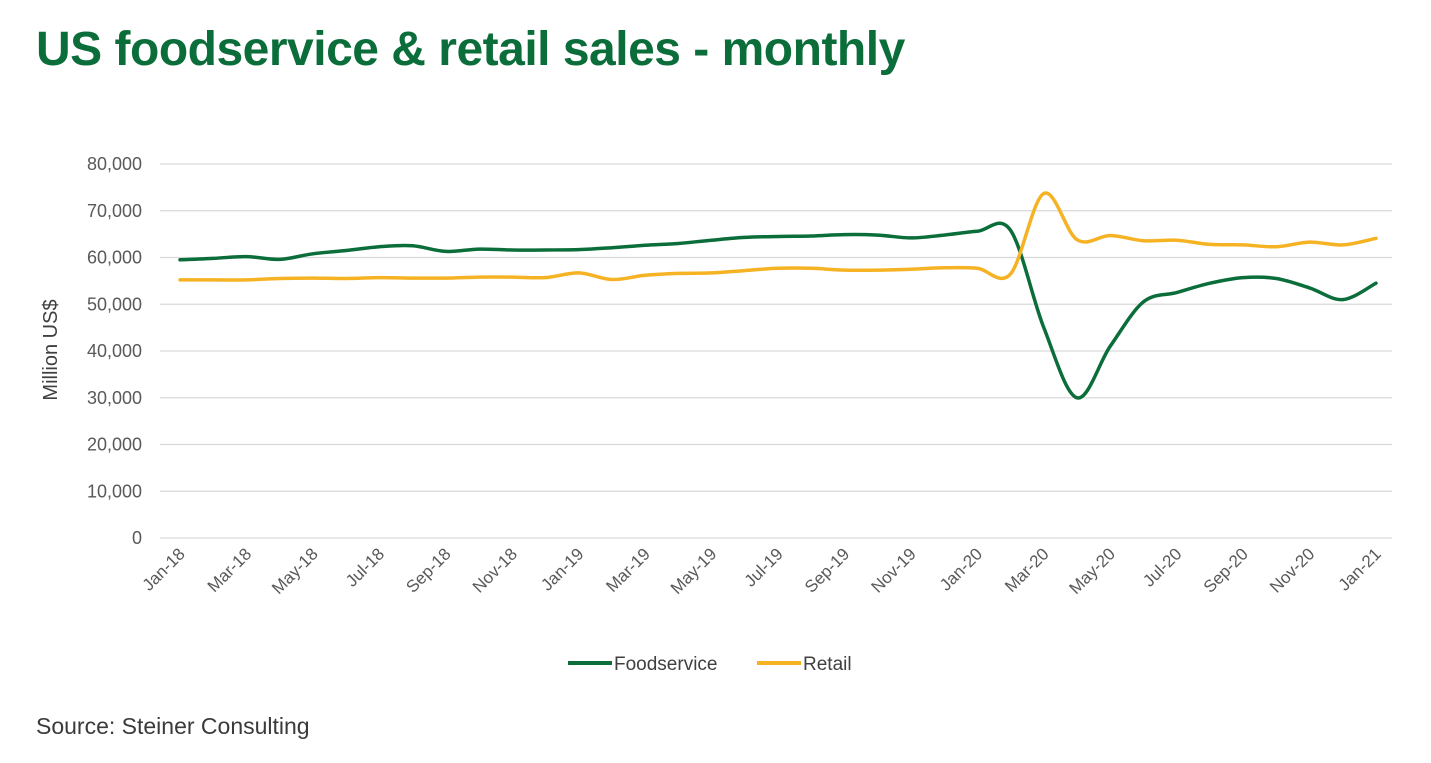 This screenshot has width=1431, height=763. What do you see at coordinates (114, 258) in the screenshot?
I see `y-tick-label: 60,000` at bounding box center [114, 258].